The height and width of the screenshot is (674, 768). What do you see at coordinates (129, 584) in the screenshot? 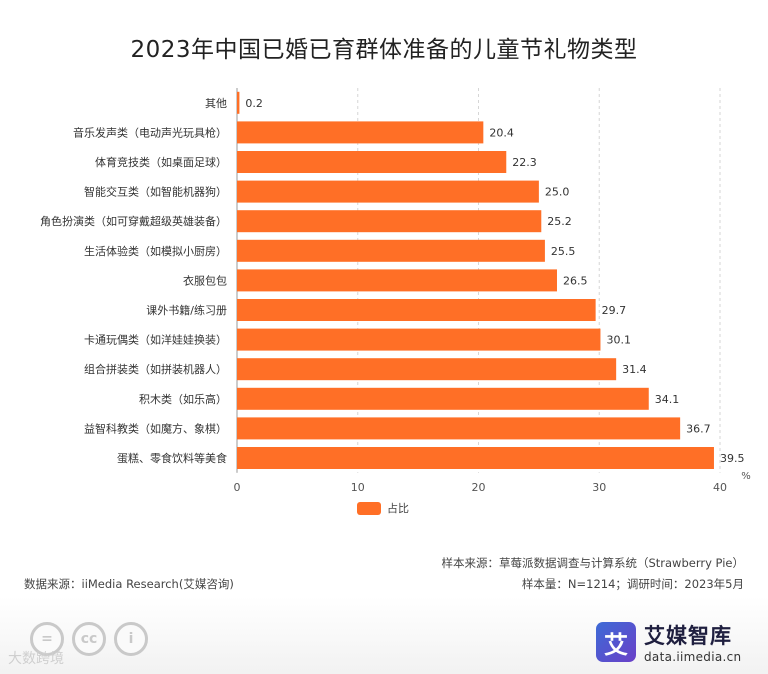
I see `data-source: 数据来源：iiMedia Research(艾媒咨询)` at bounding box center [129, 584].